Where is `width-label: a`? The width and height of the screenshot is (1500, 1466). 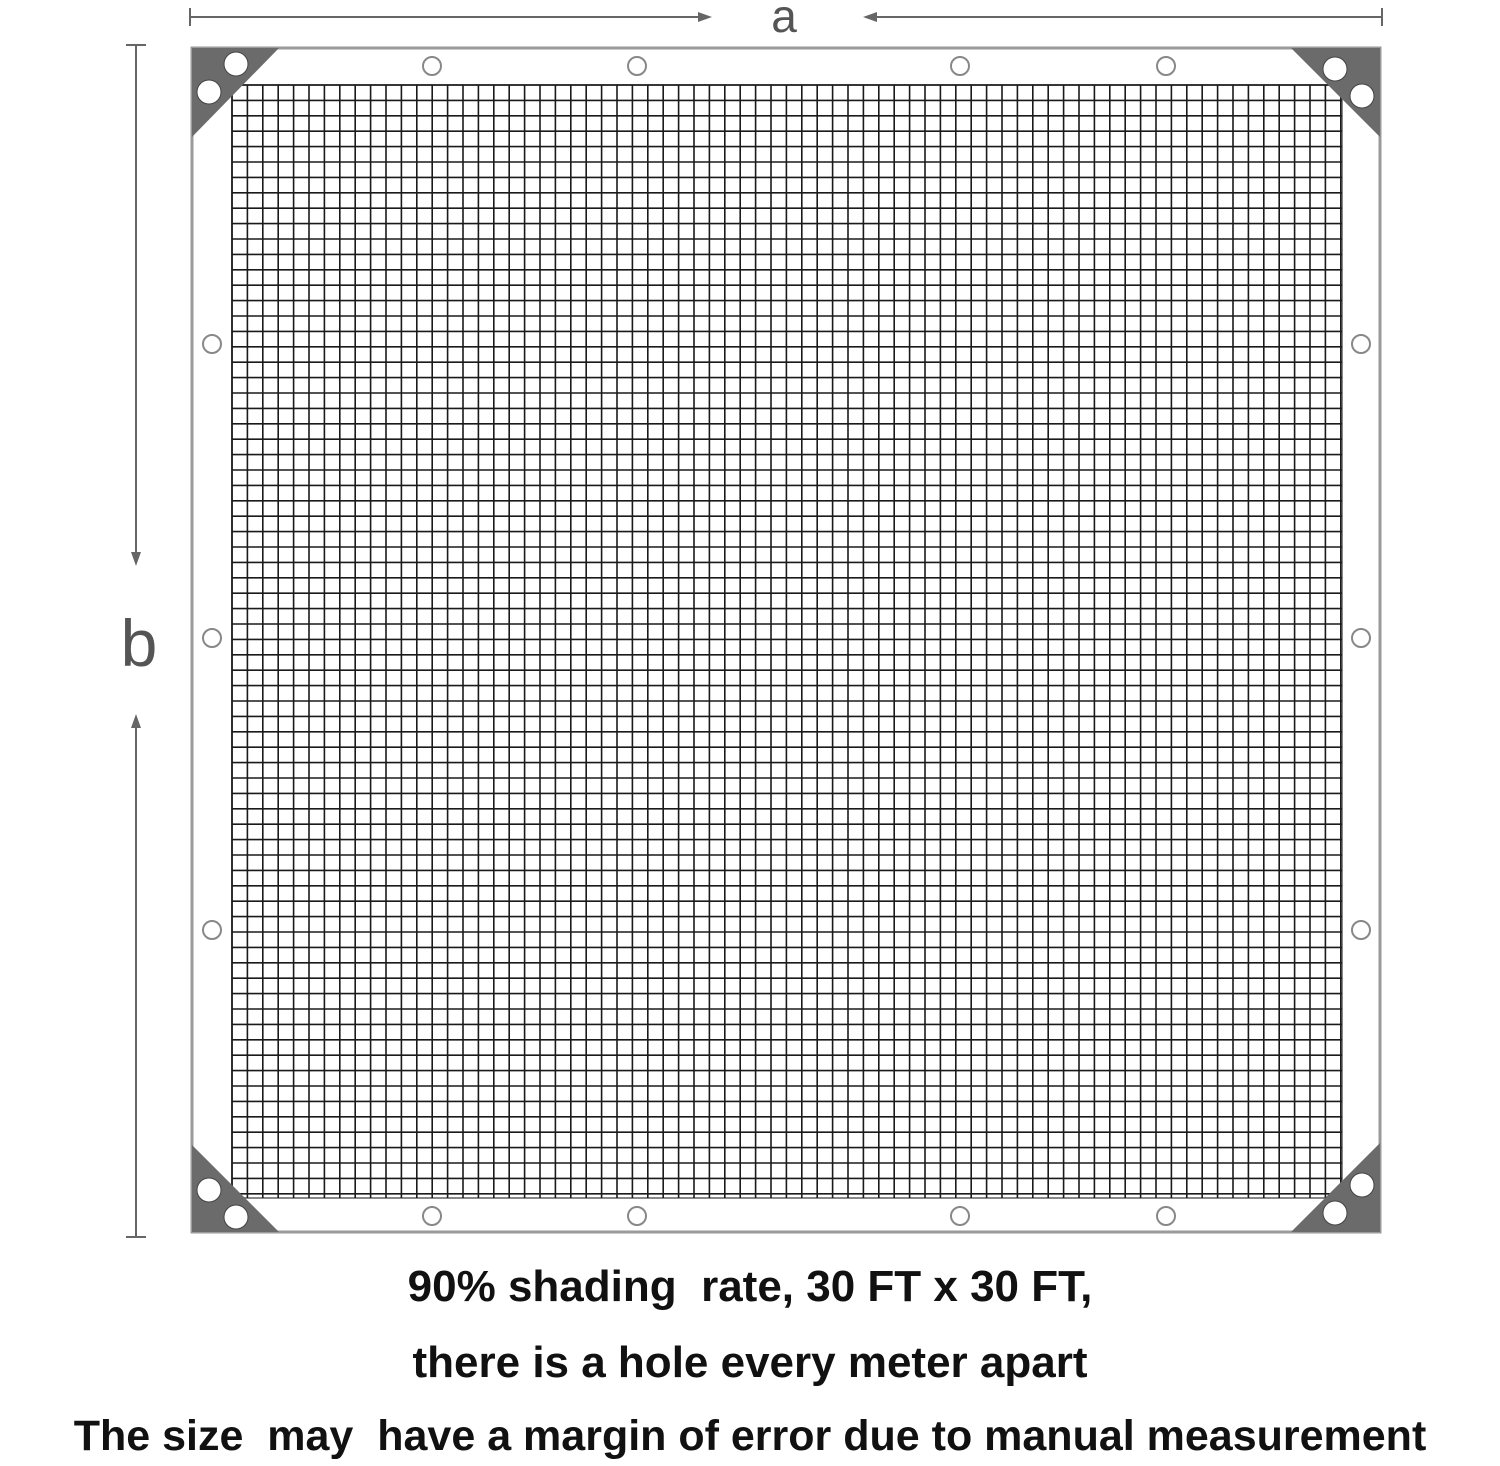 width-label: a is located at coordinates (784, 21).